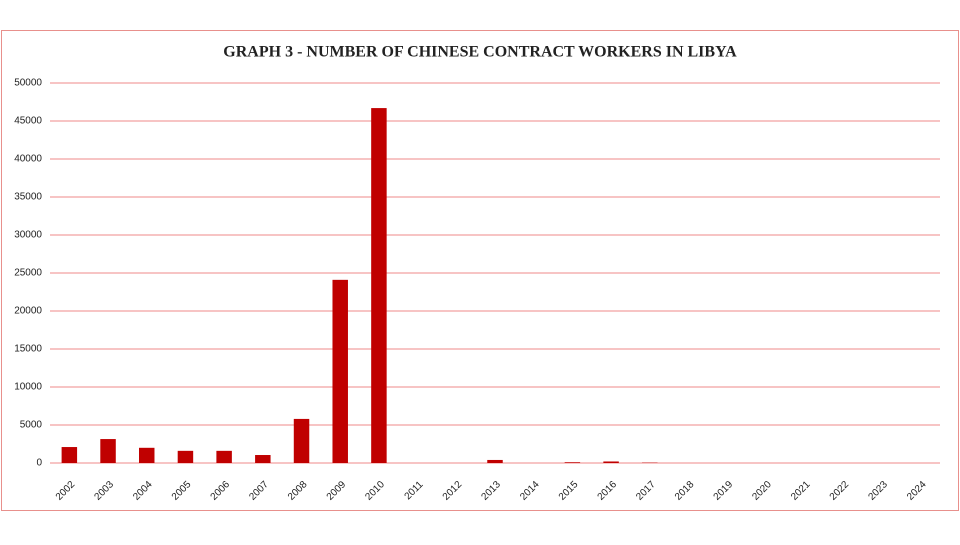 The width and height of the screenshot is (960, 545). I want to click on x-tick-label: 2003, so click(105, 491).